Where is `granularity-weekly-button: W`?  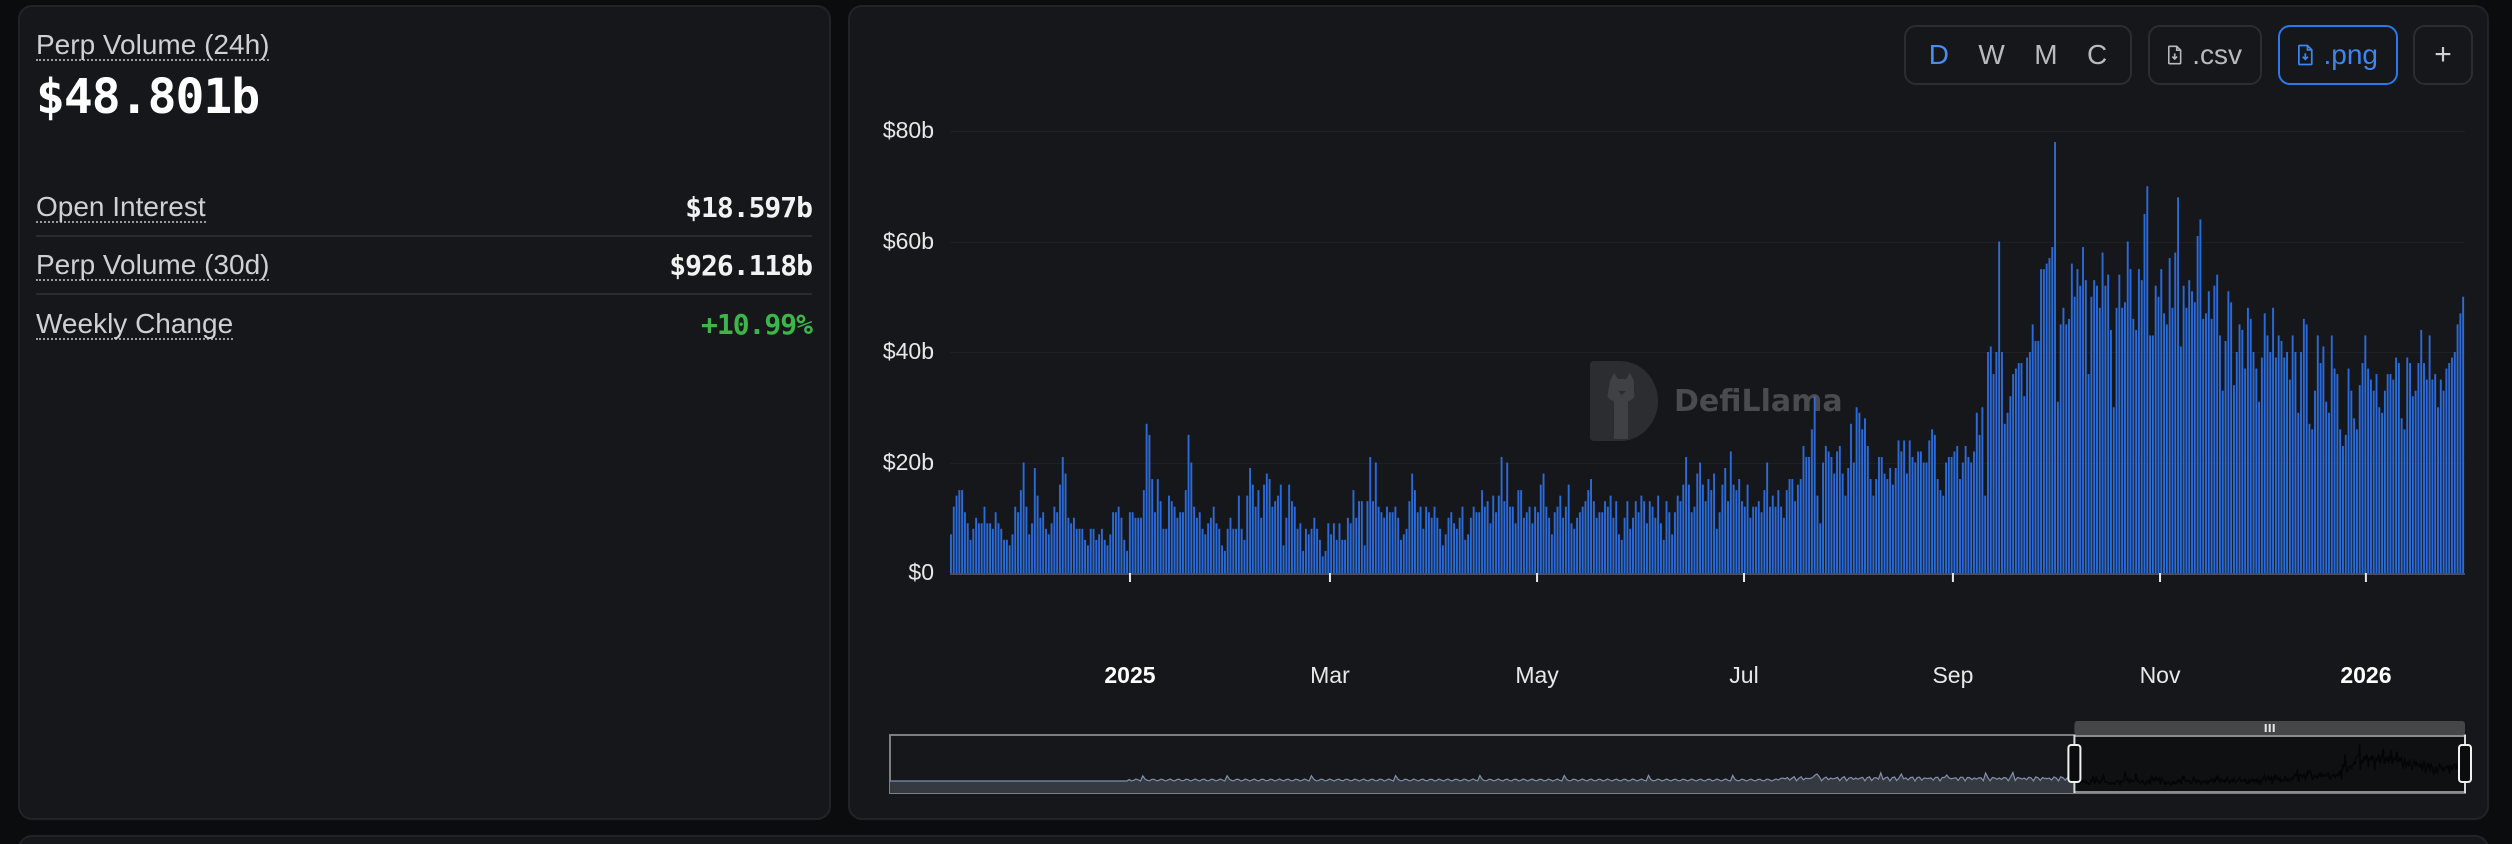
granularity-weekly-button: W is located at coordinates (1991, 54).